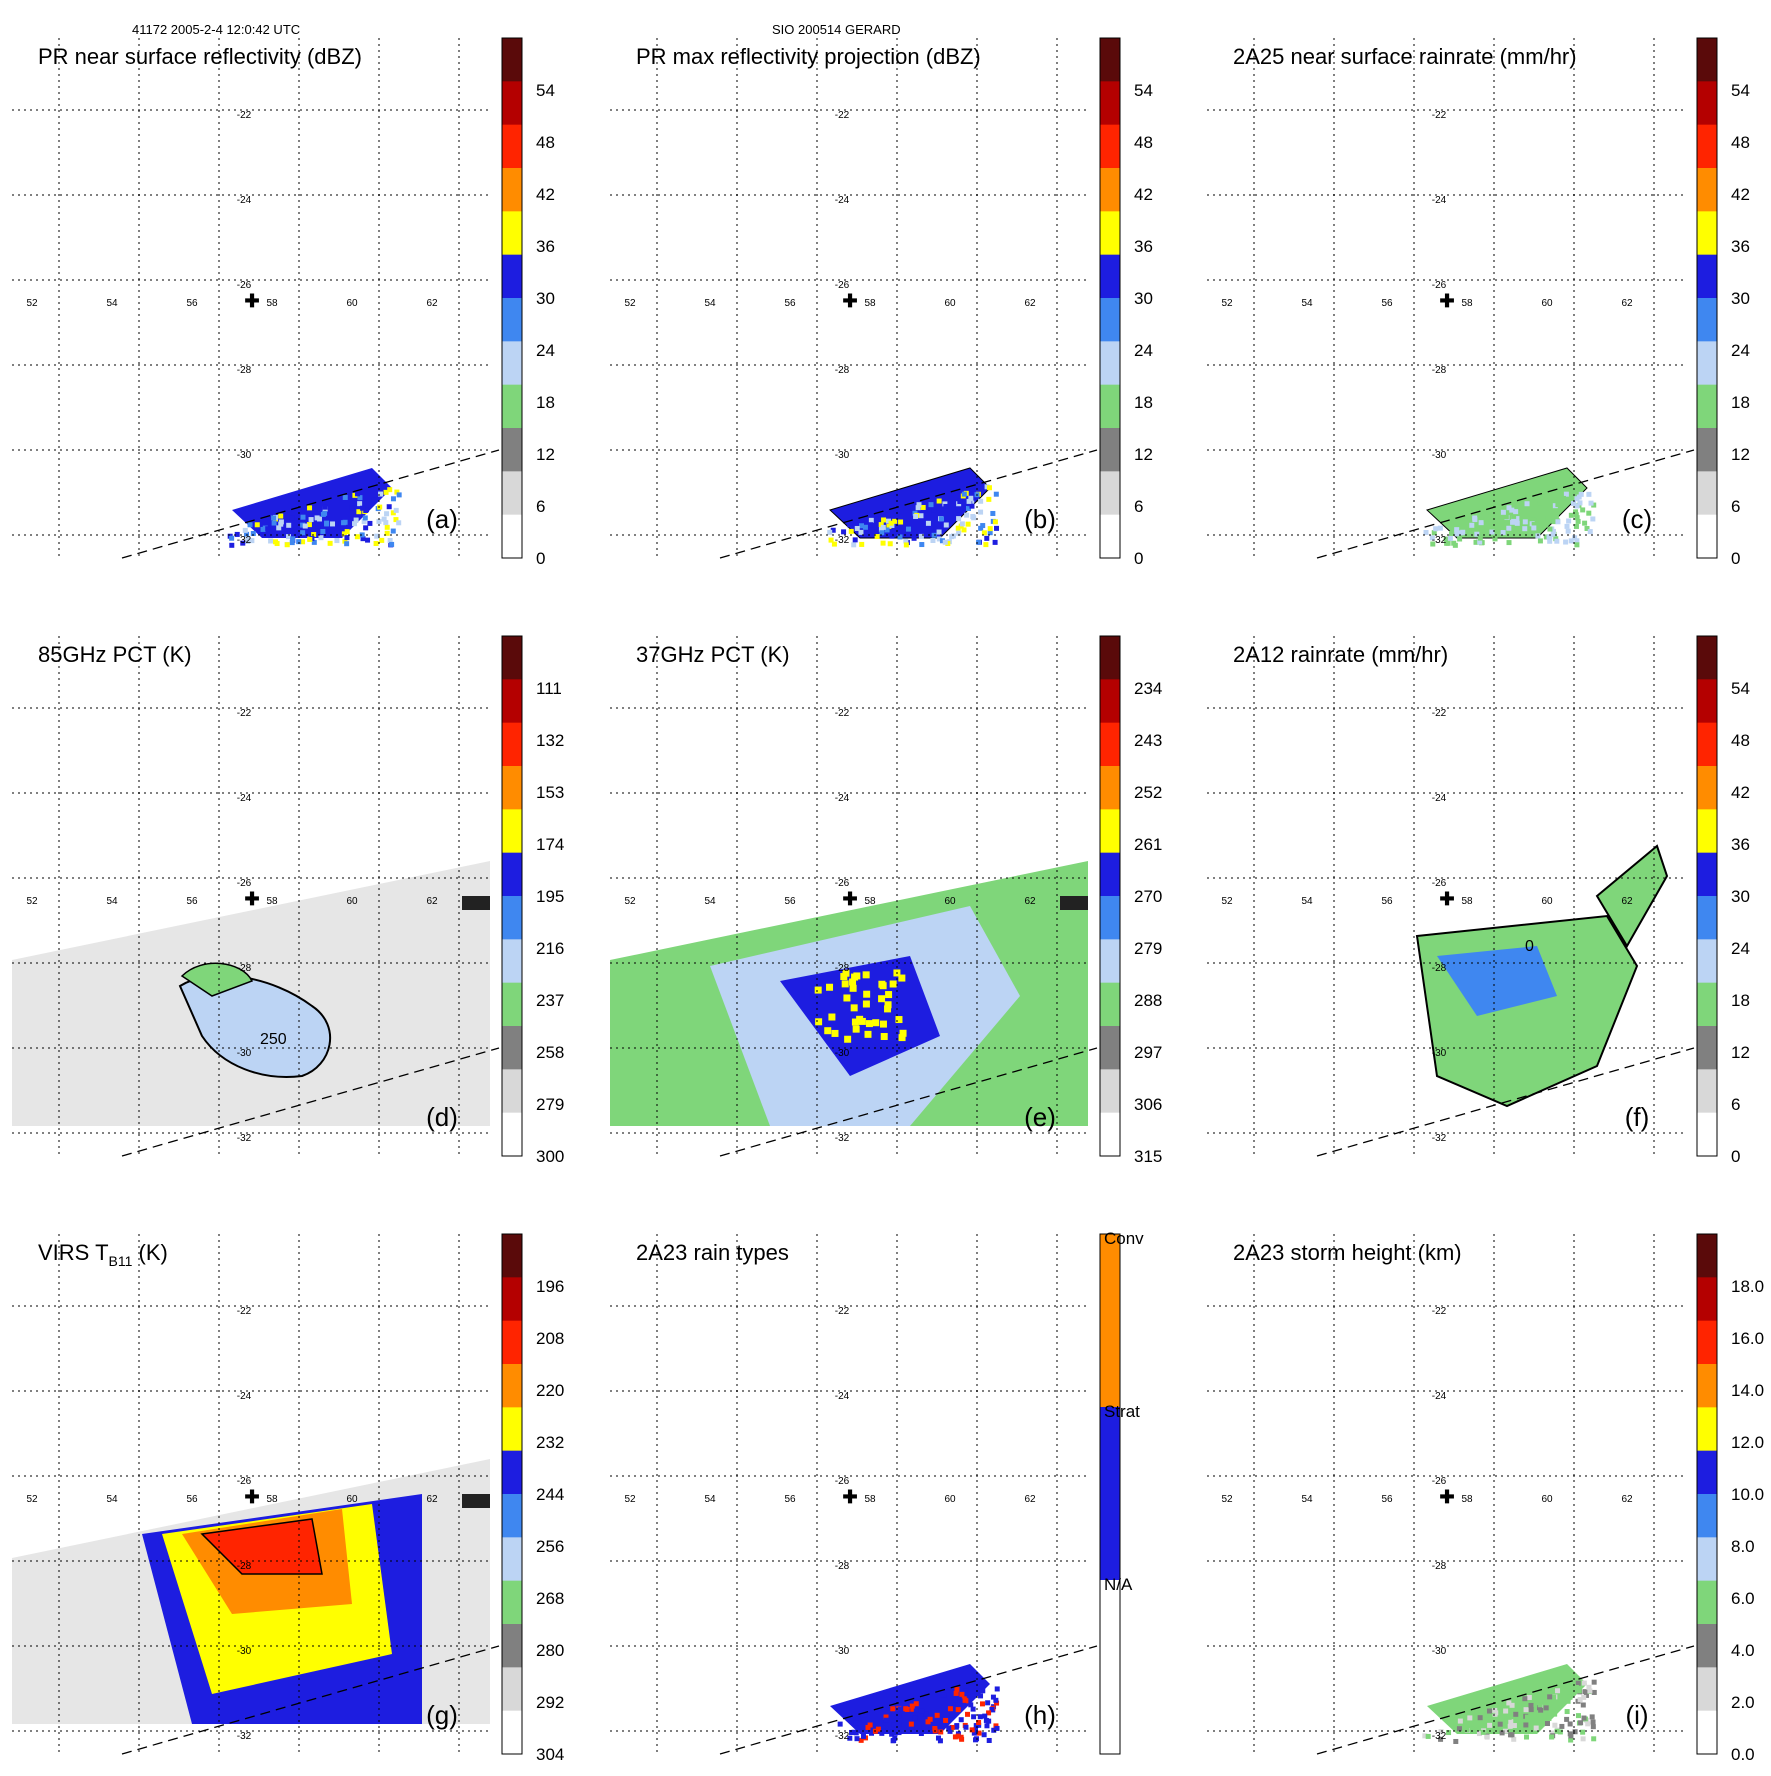 Image resolution: width=1771 pixels, height=1776 pixels. I want to click on lat-label-b-5: -32, so click(842, 540).